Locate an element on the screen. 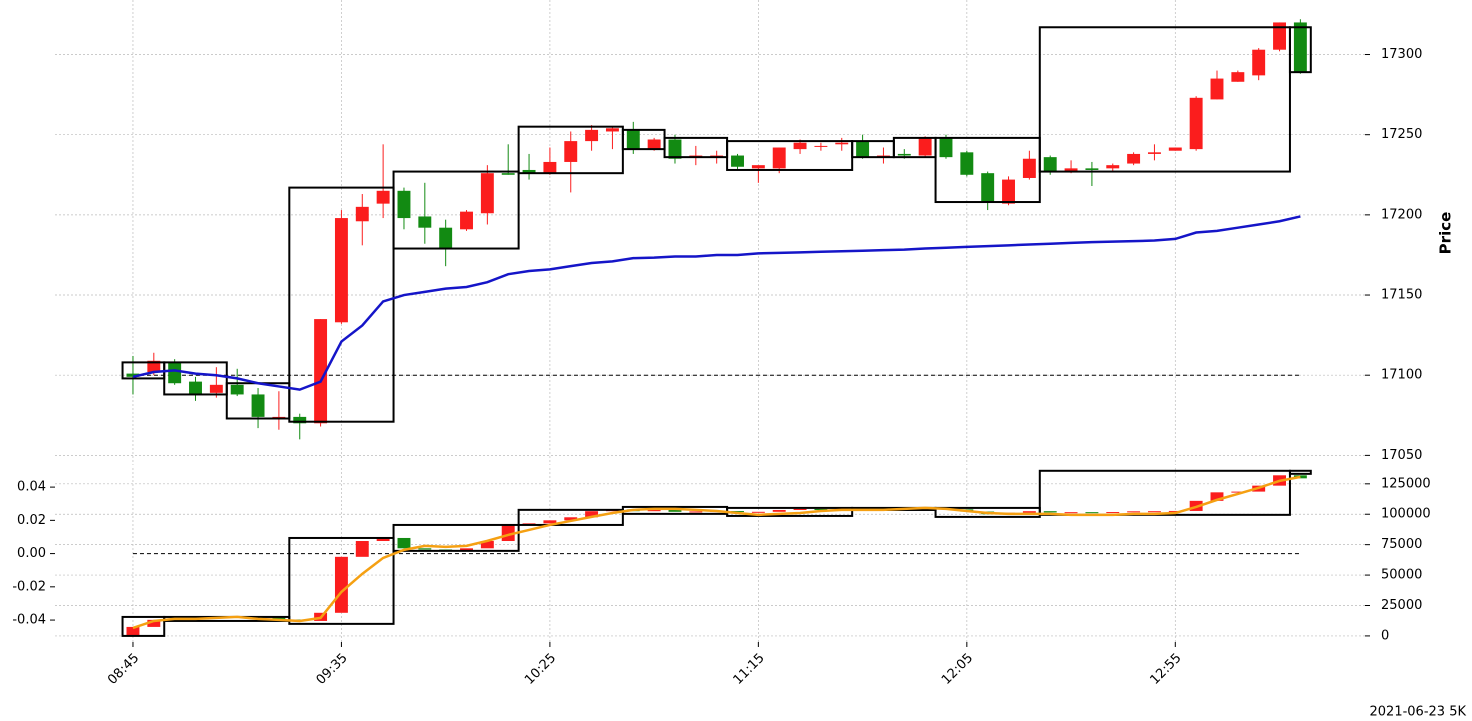  y-tick-label: 17200 is located at coordinates (1401, 214).